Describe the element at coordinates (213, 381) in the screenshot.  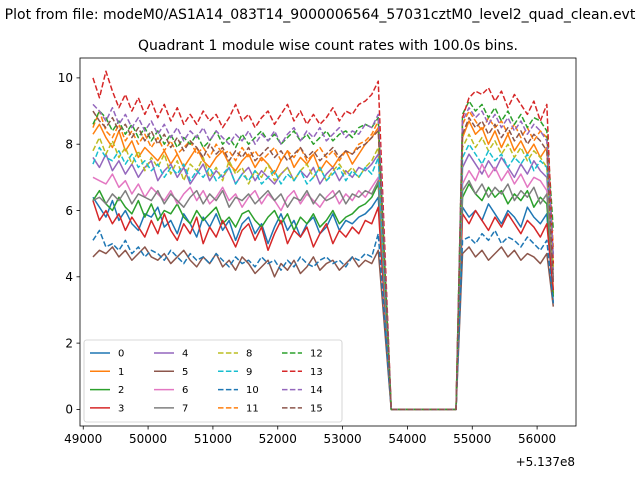
I see `legend: 0123456789101112131415` at that location.